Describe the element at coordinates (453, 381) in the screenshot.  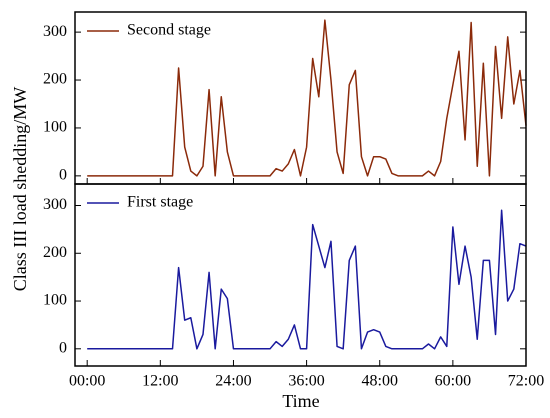
I see `x-tick-label: 60:00` at that location.